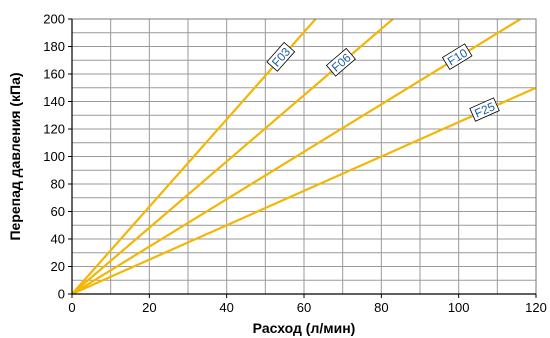 The image size is (550, 338). What do you see at coordinates (149, 307) in the screenshot?
I see `x-tick-label: 20` at bounding box center [149, 307].